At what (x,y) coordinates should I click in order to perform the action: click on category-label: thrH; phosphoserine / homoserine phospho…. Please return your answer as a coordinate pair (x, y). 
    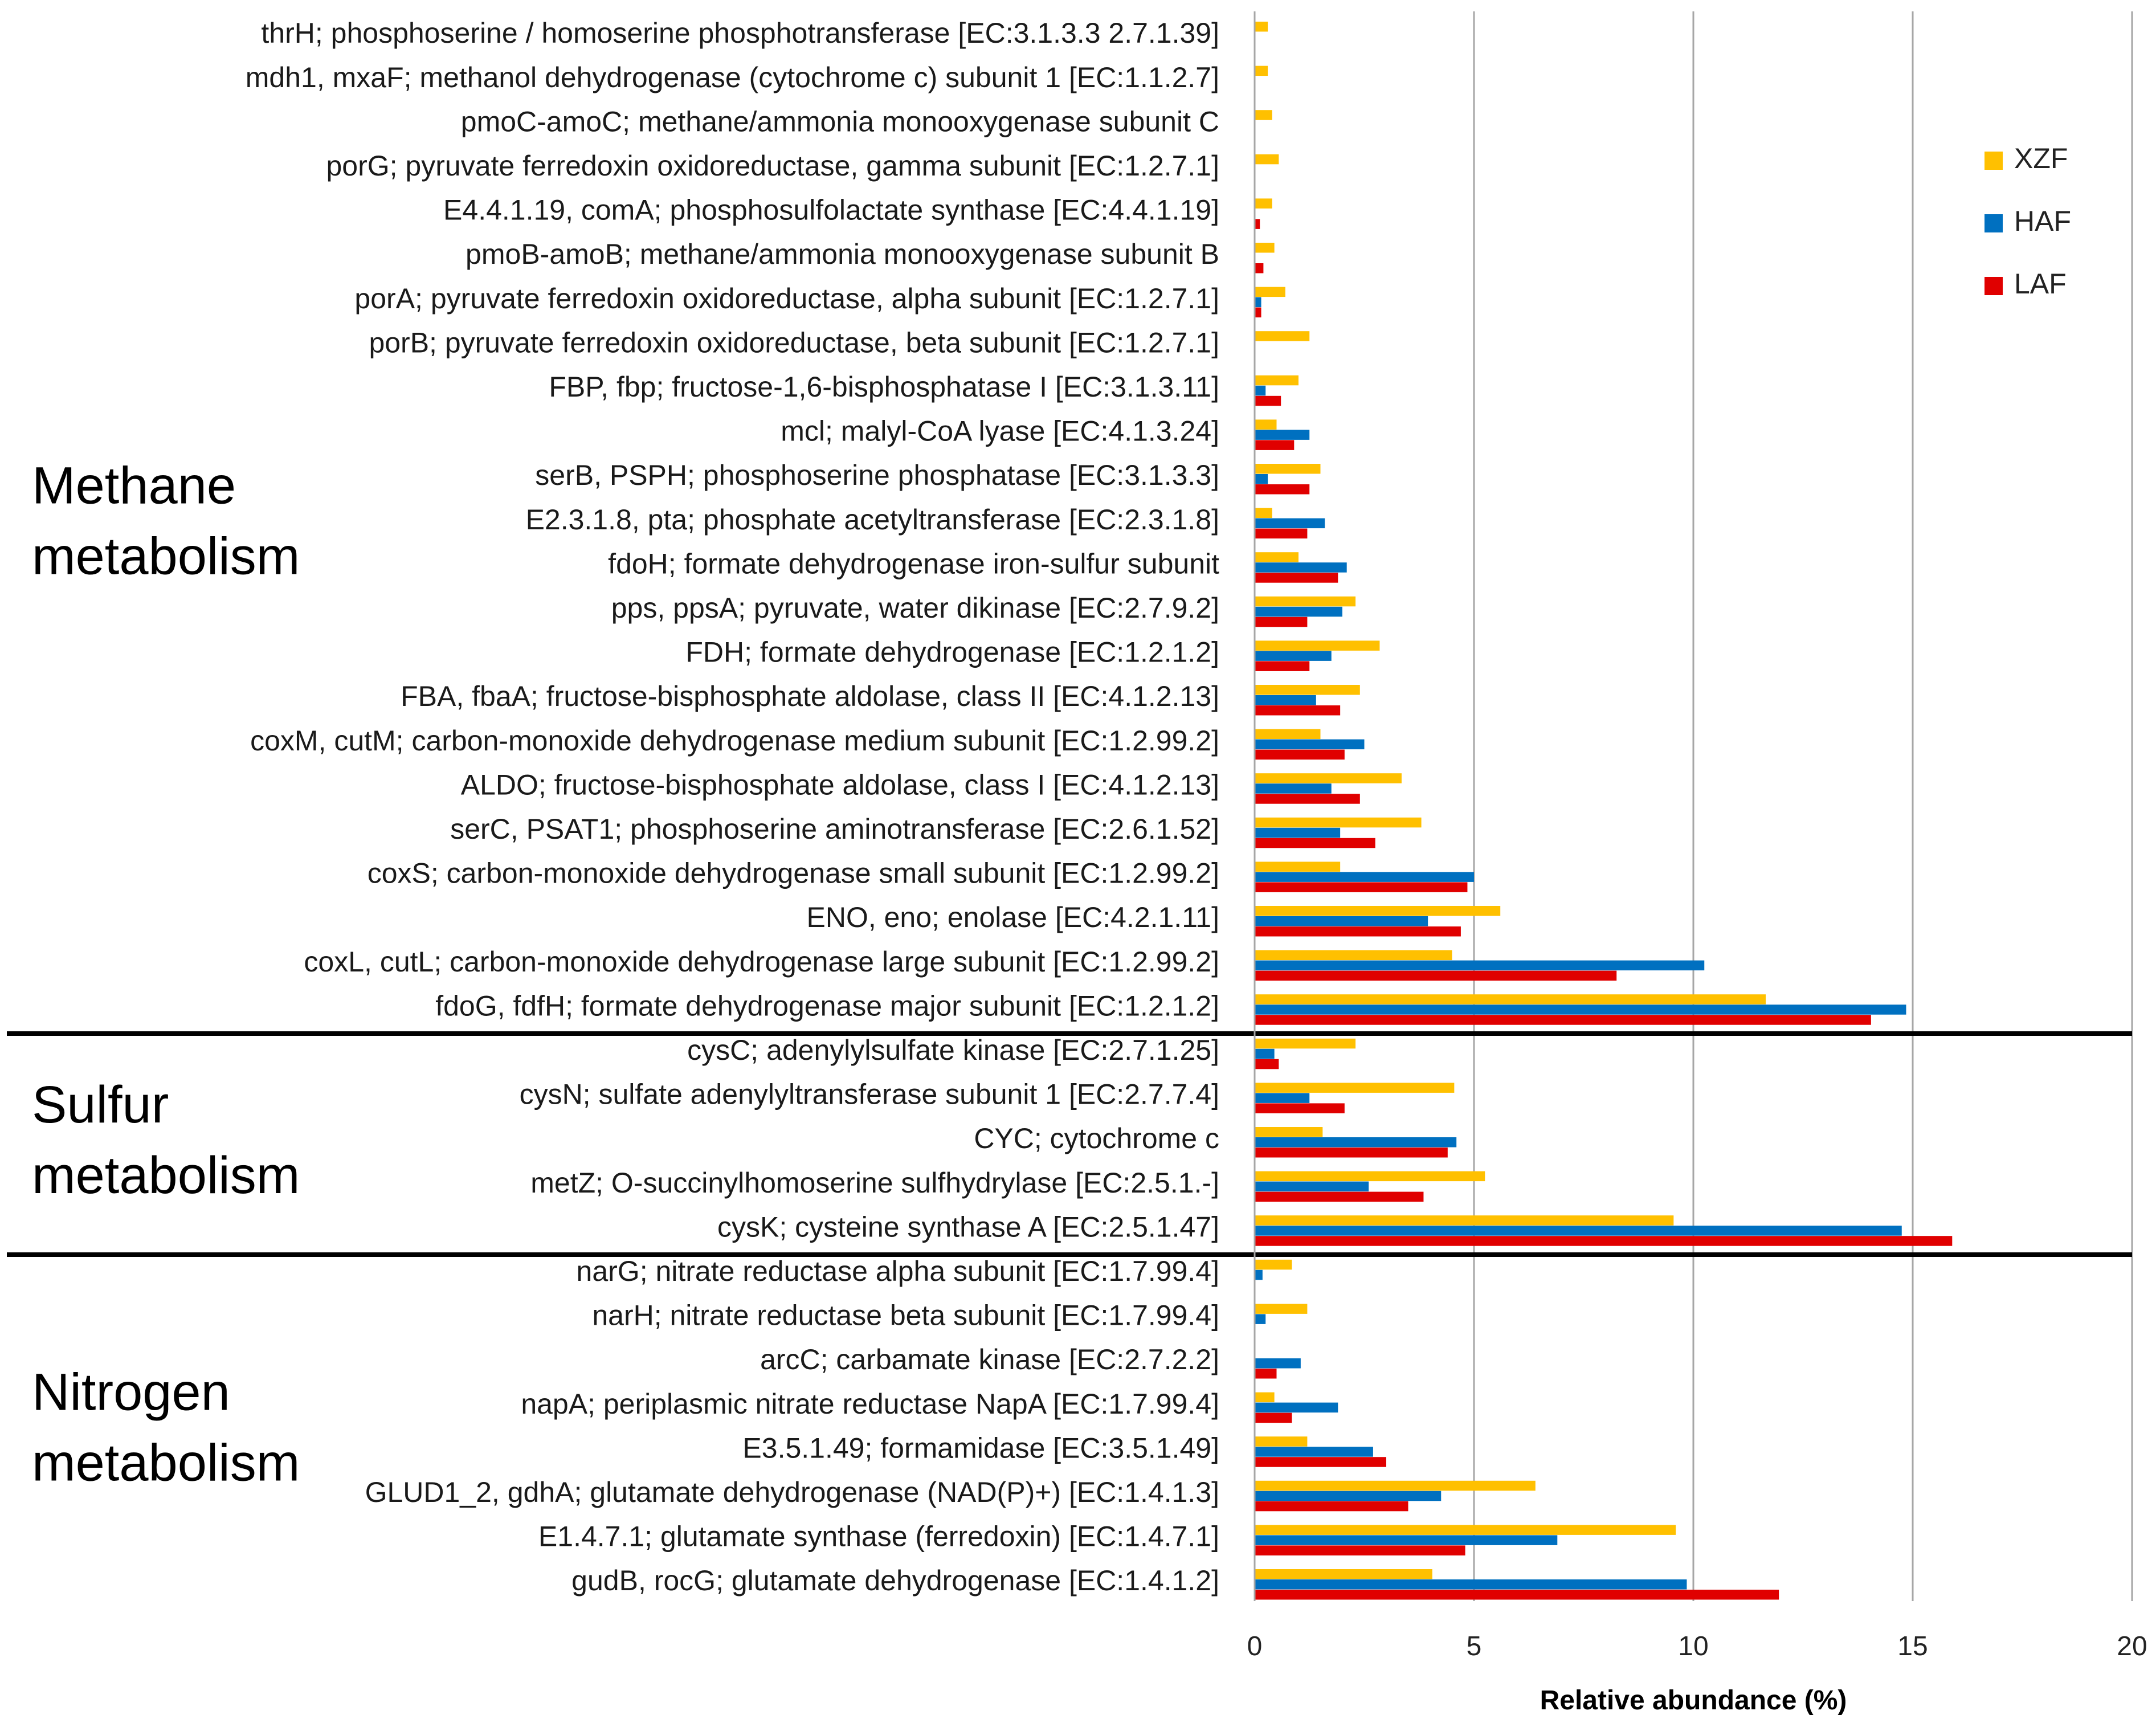
    Looking at the image, I should click on (740, 33).